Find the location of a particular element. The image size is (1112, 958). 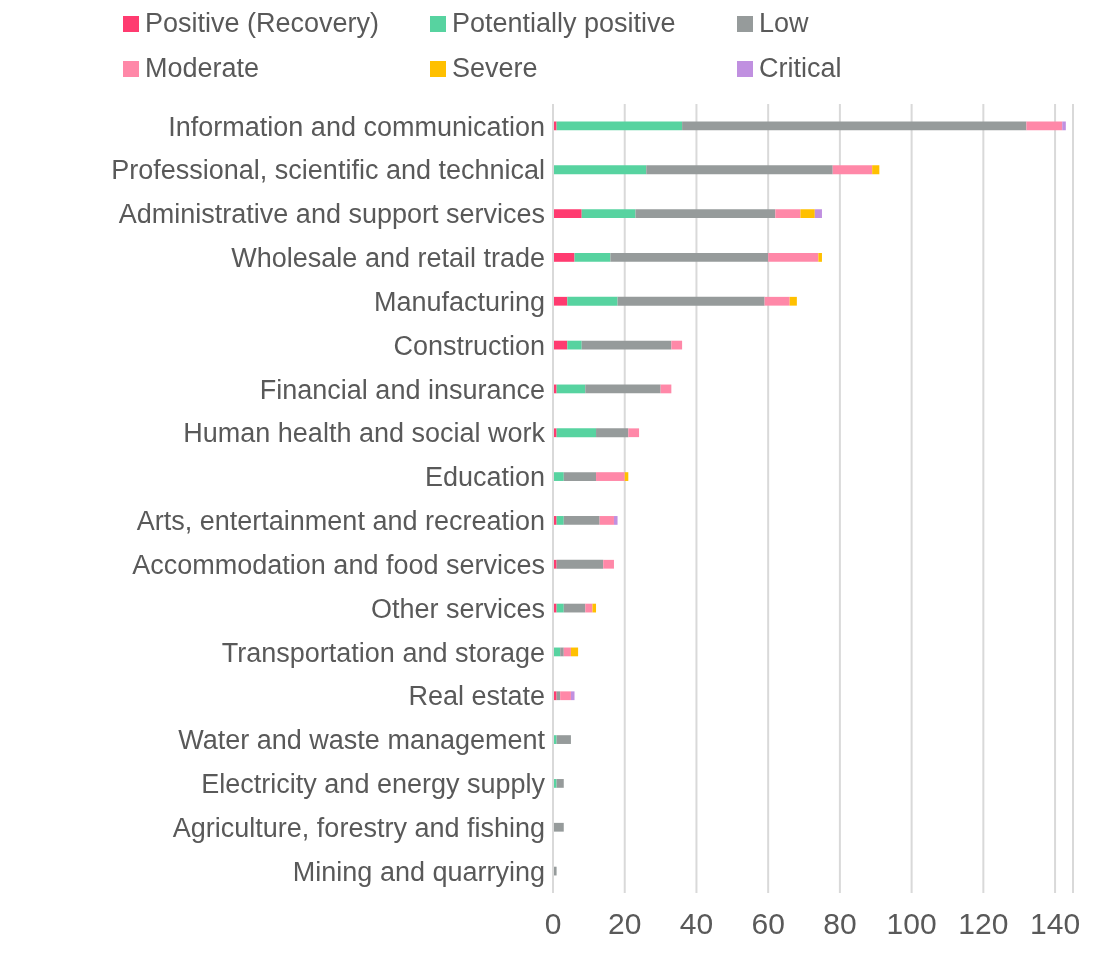

legend-label: Low is located at coordinates (784, 23).